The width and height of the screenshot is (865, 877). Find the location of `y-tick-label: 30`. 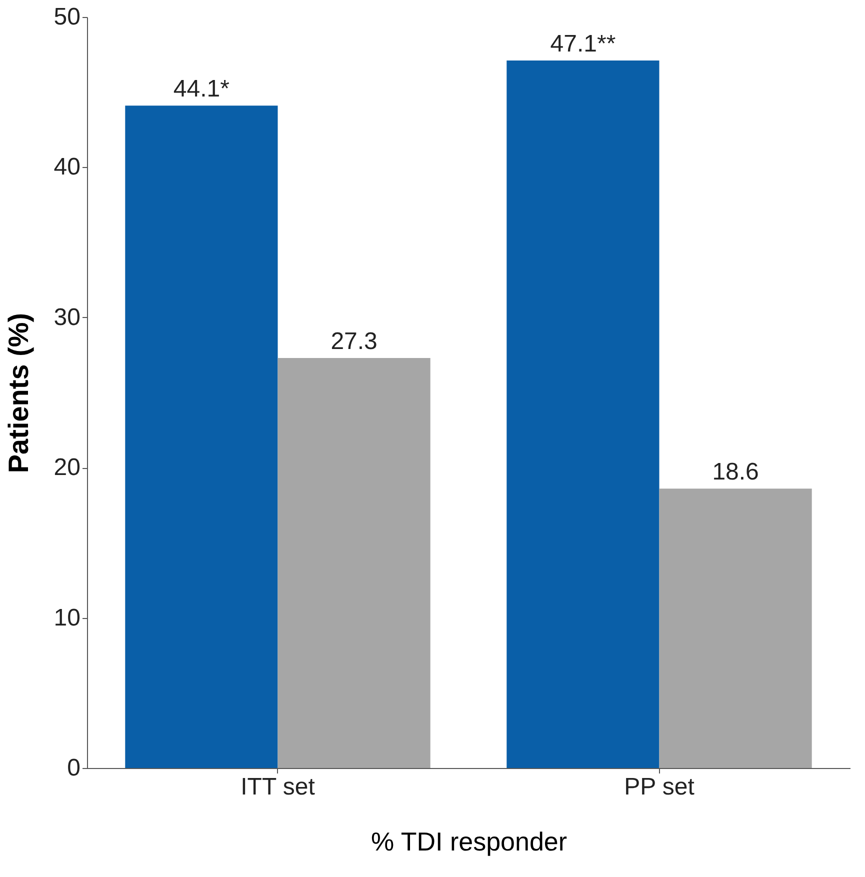

y-tick-label: 30 is located at coordinates (67, 317).